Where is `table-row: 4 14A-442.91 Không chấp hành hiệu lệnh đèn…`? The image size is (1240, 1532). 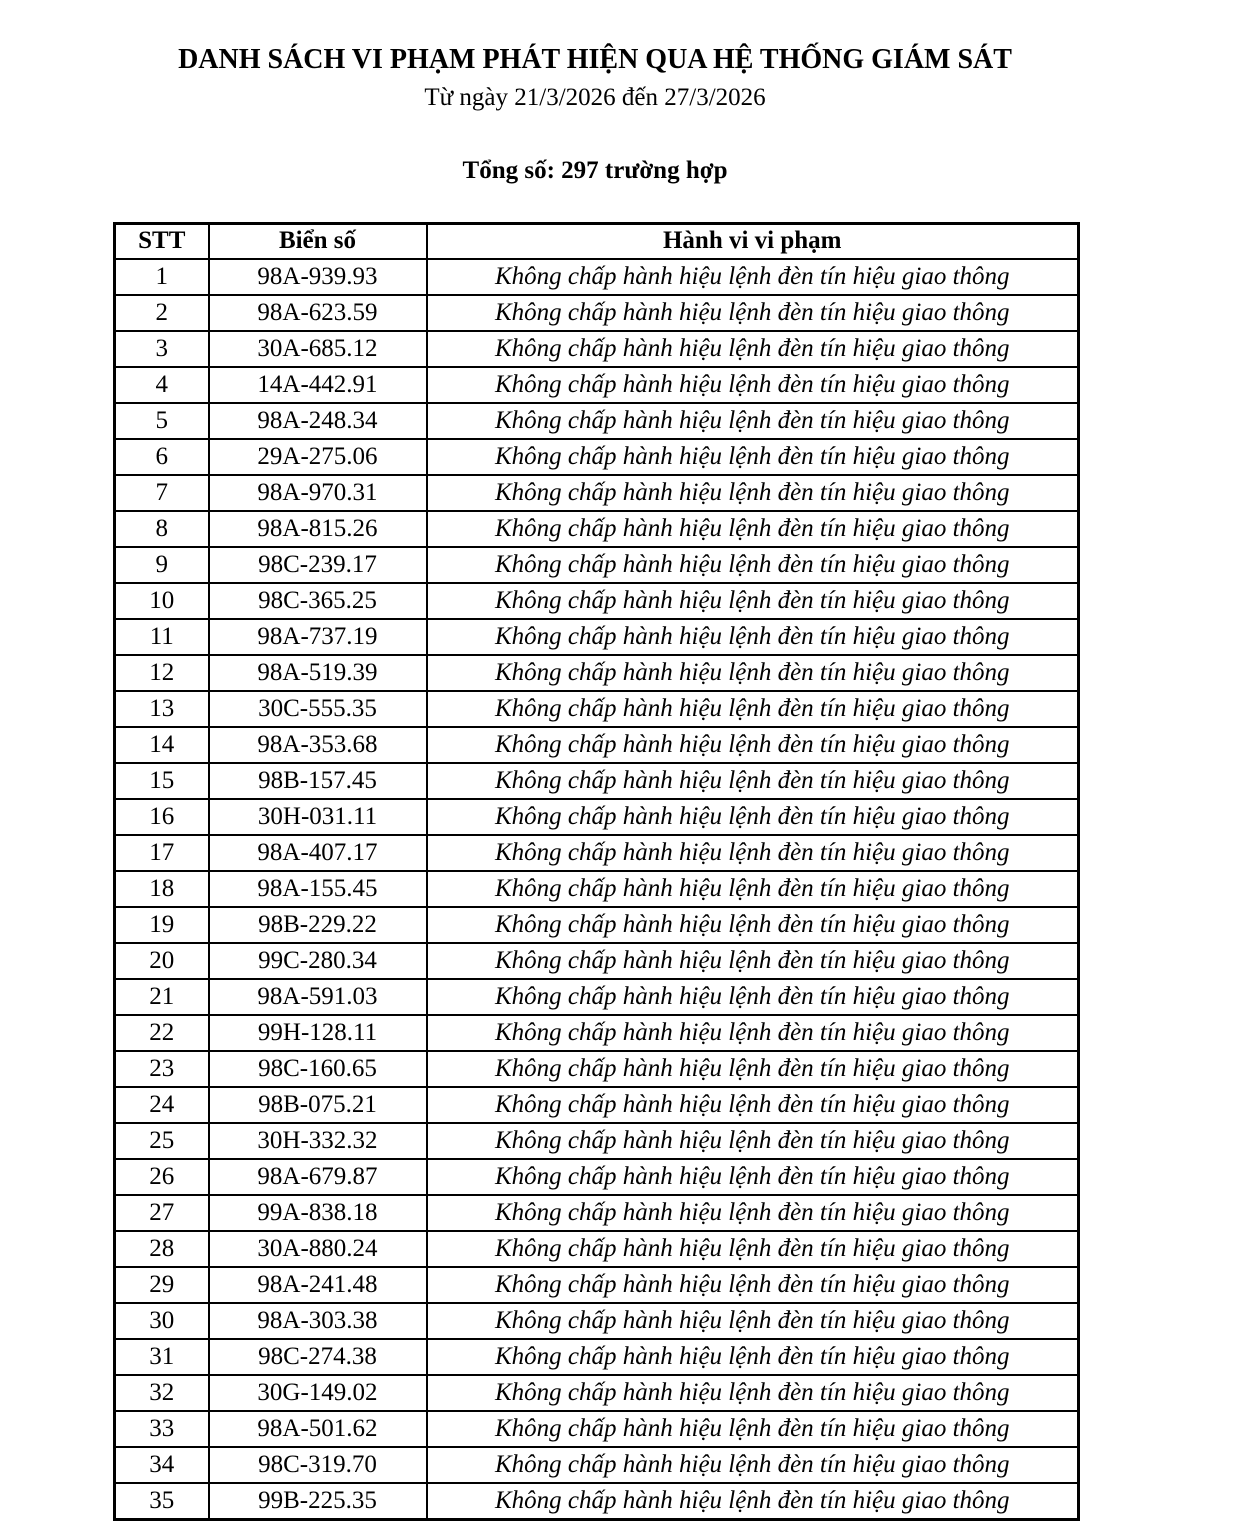
table-row: 4 14A-442.91 Không chấp hành hiệu lệnh đèn… is located at coordinates (596, 384).